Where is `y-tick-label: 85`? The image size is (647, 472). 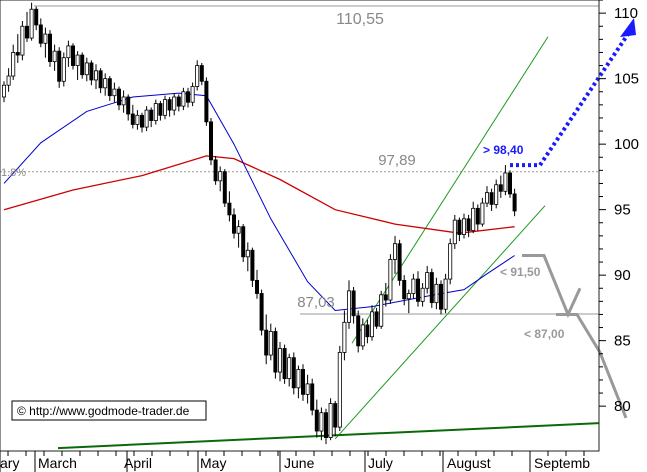
y-tick-label: 85 is located at coordinates (622, 341).